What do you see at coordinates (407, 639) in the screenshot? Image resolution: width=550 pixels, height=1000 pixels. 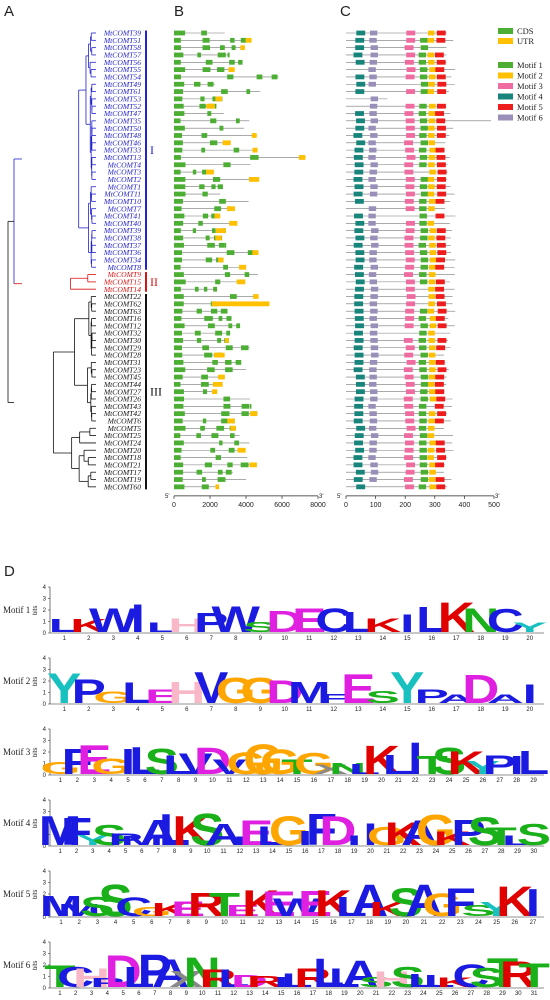 I see `logo-position-label: 15` at bounding box center [407, 639].